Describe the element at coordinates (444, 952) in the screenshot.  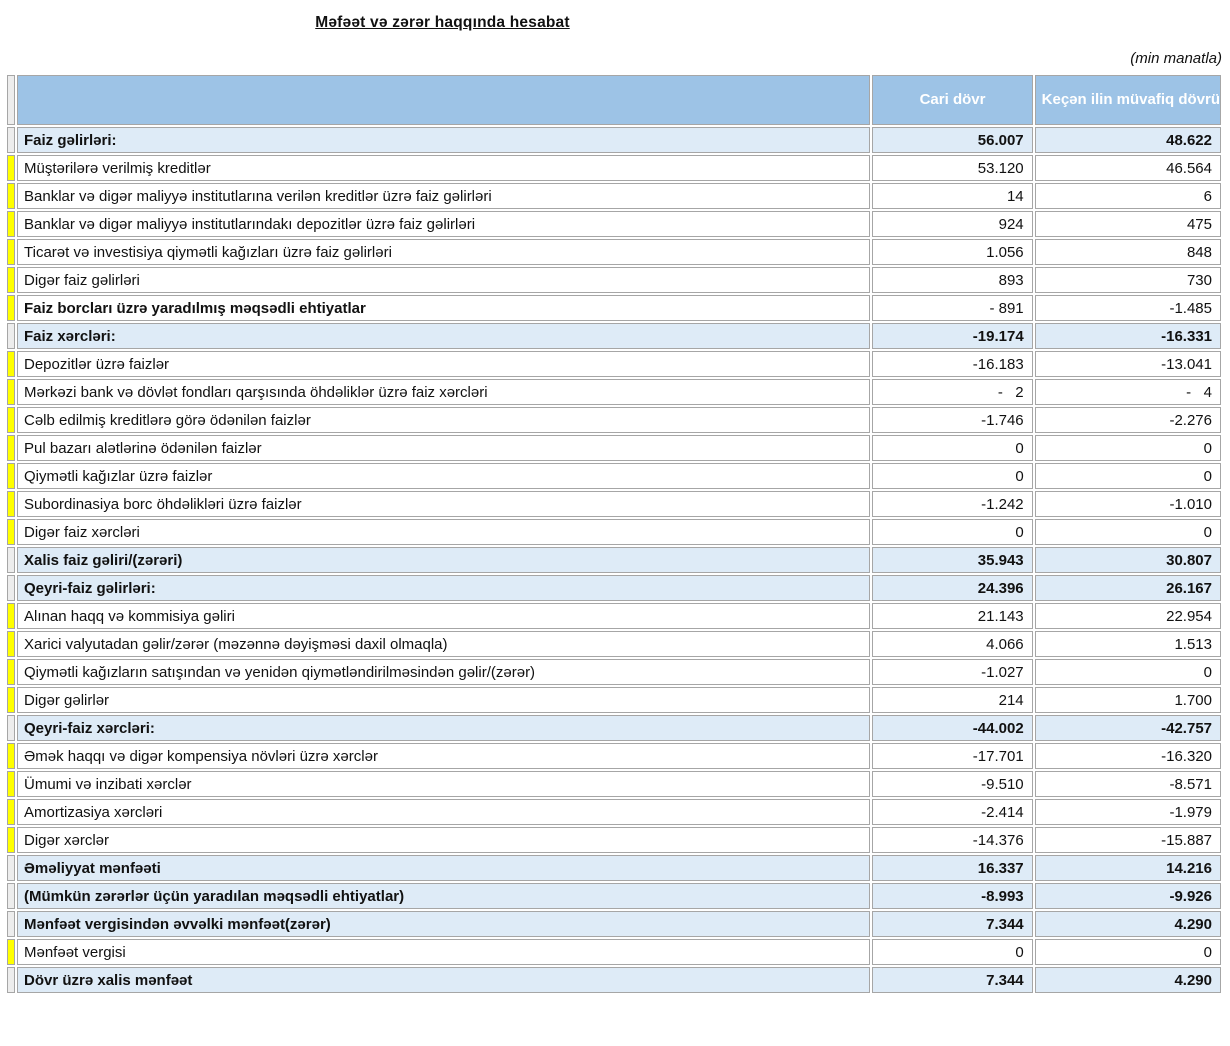
I see `row-label: Mənfəət vergisi` at that location.